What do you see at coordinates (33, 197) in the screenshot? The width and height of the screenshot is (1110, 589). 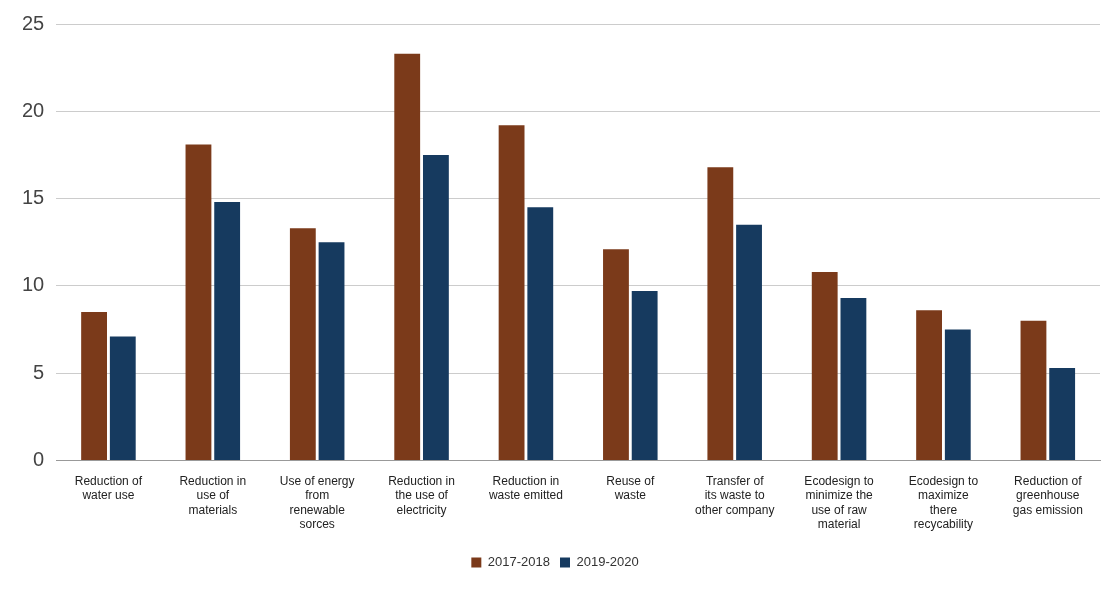 I see `y-tick-label: 15` at bounding box center [33, 197].